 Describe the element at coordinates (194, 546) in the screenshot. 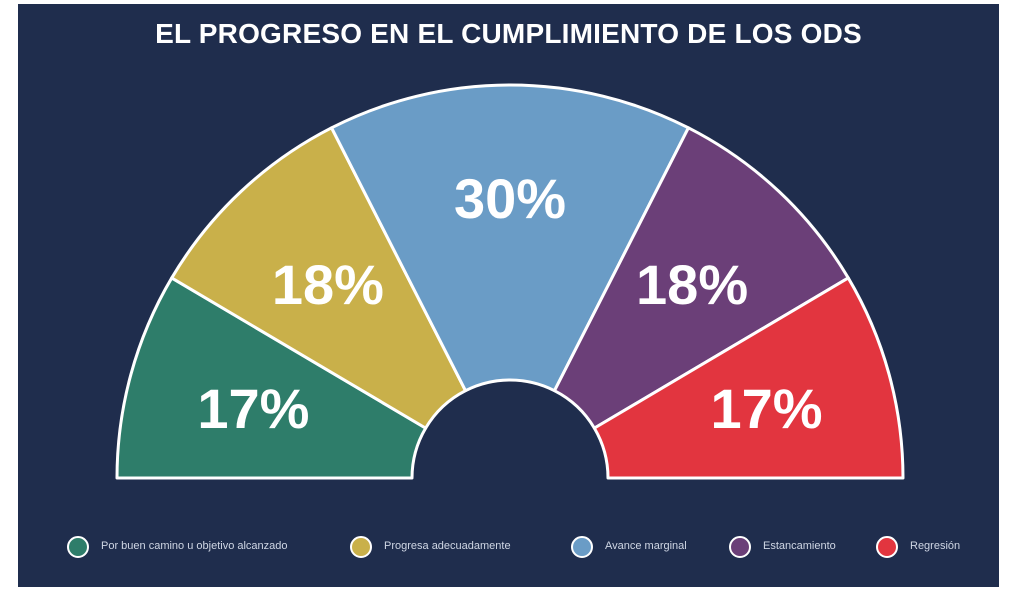

I see `legend-label: Por buen camino u objetivo alcanzado` at that location.